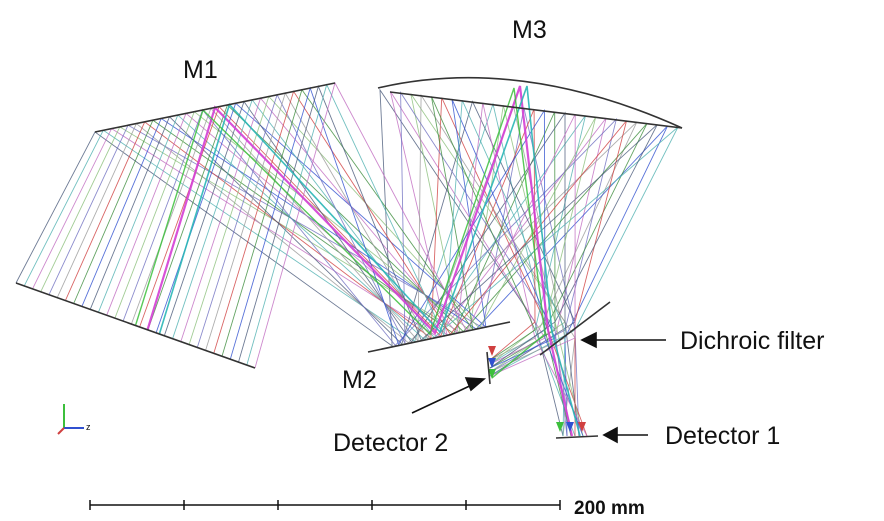 The width and height of the screenshot is (884, 521). What do you see at coordinates (536, 110) in the screenshot?
I see `mirror-m3-back` at bounding box center [536, 110].